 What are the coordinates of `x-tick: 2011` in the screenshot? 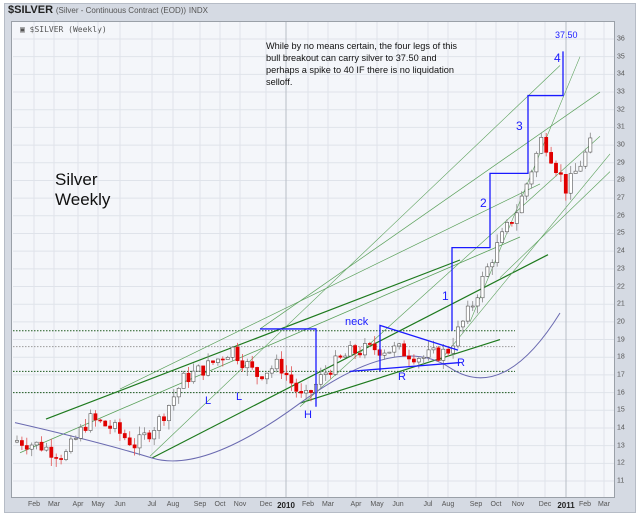 It's located at (566, 505).